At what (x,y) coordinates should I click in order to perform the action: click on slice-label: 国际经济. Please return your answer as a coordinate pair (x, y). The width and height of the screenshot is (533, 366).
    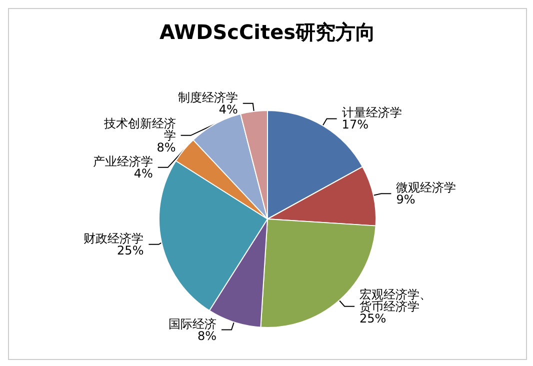
    Looking at the image, I should click on (192, 323).